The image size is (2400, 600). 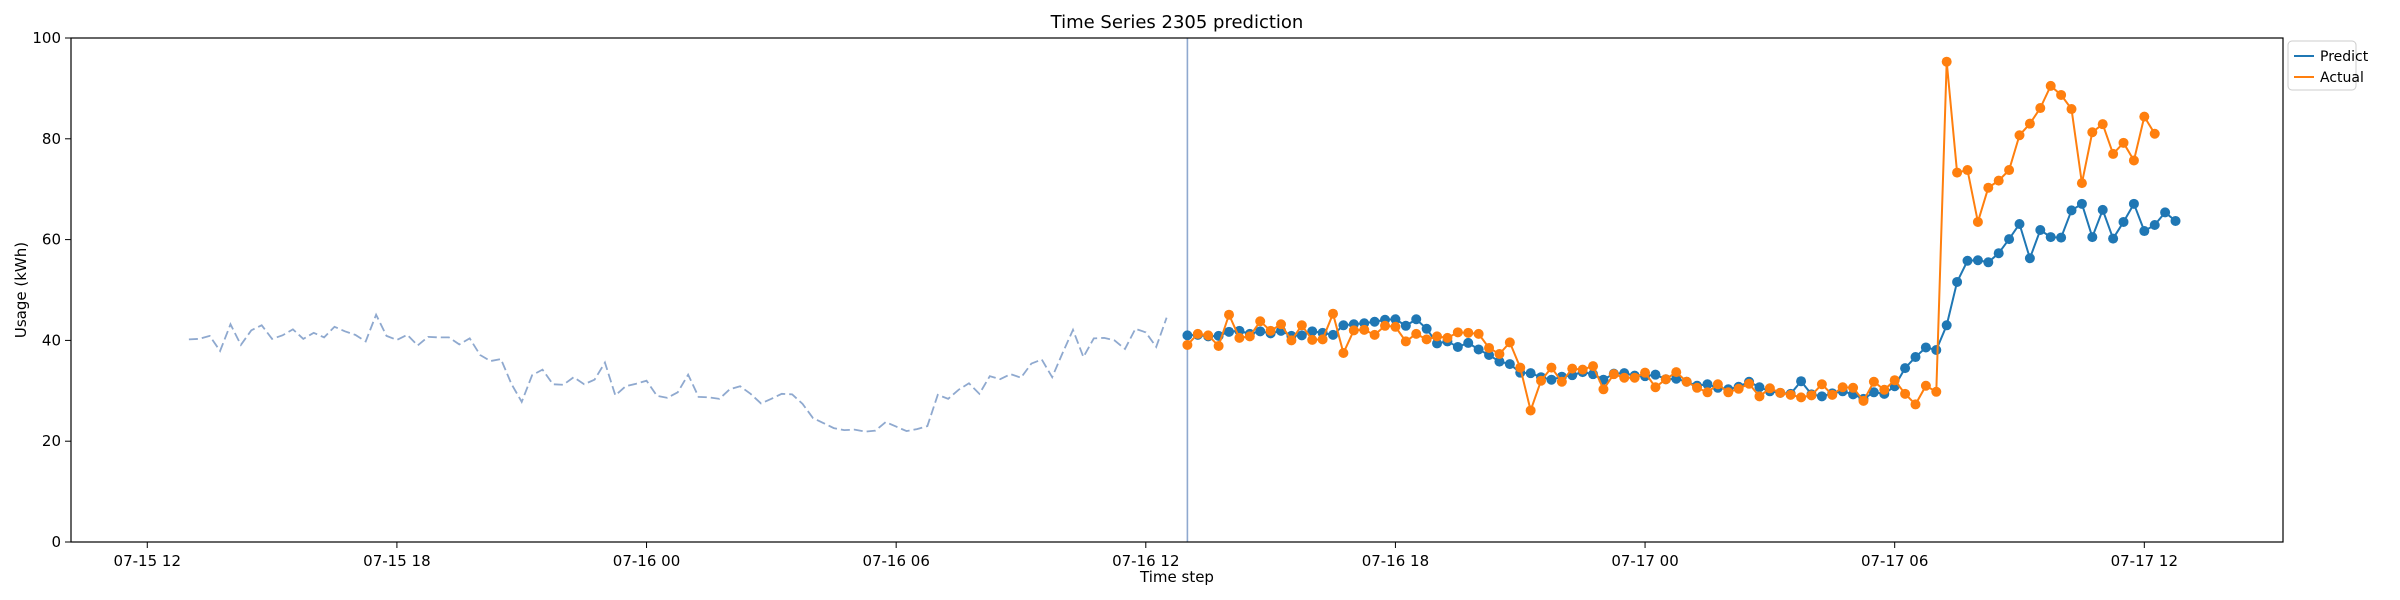 I want to click on legend-label: Actual, so click(x=2342, y=78).